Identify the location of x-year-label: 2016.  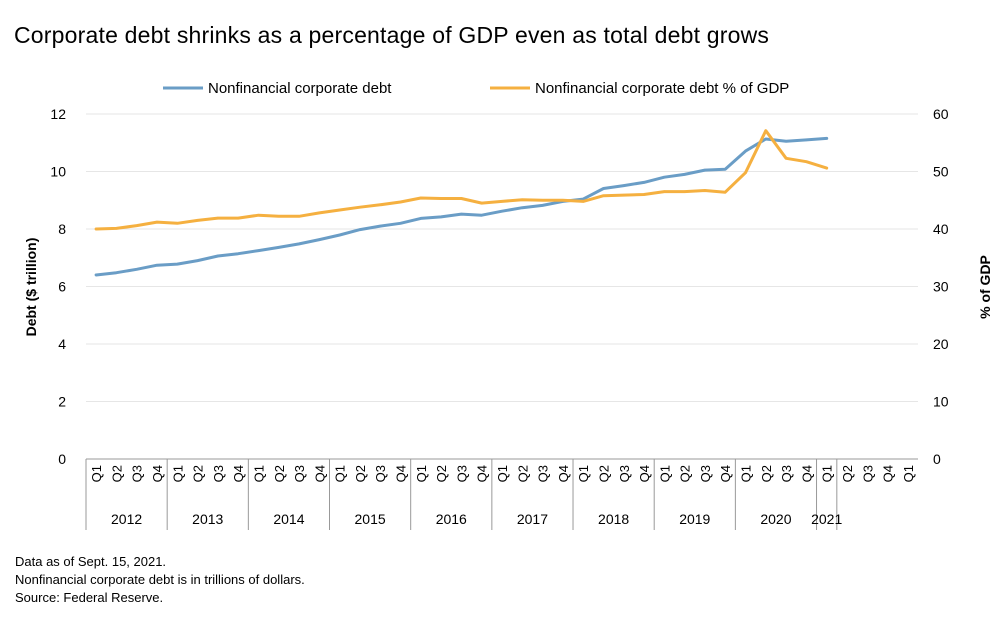
(451, 519).